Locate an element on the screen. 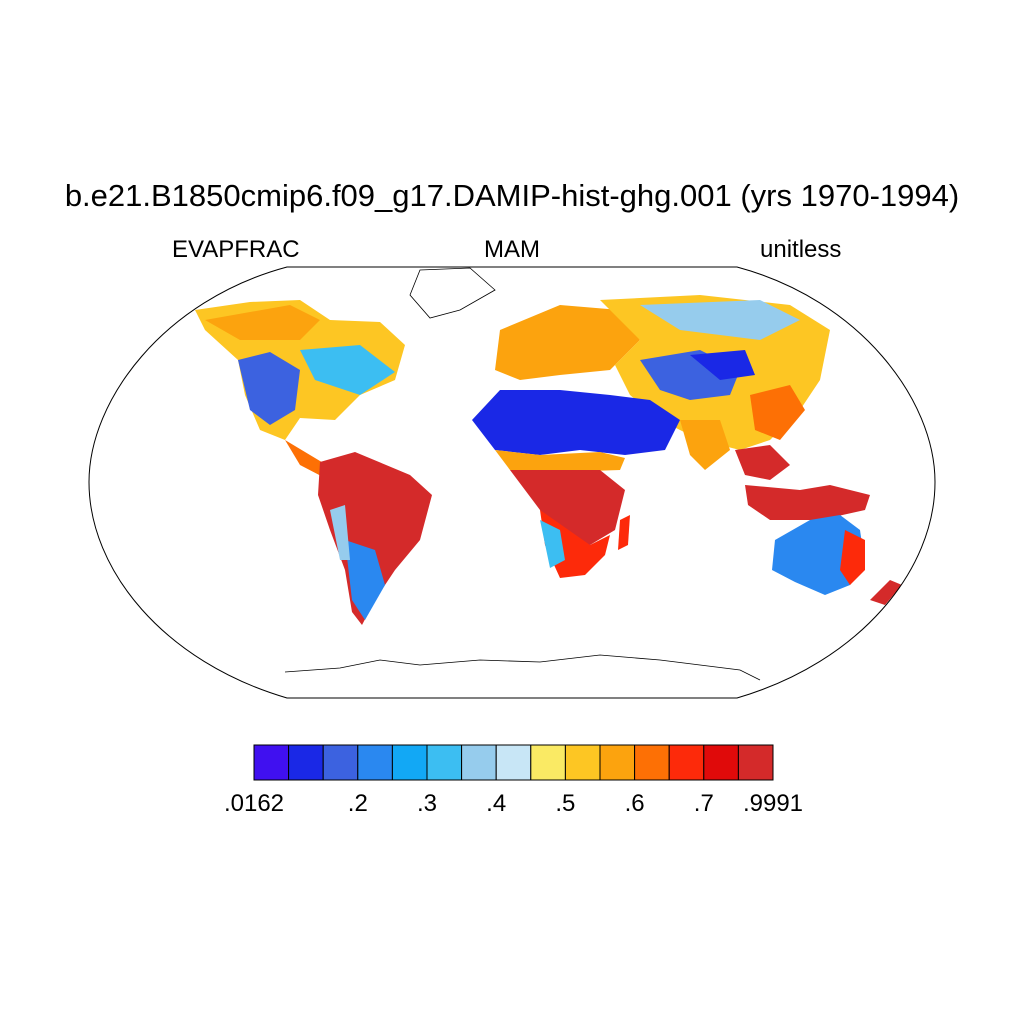  sahara-region is located at coordinates (576, 422).